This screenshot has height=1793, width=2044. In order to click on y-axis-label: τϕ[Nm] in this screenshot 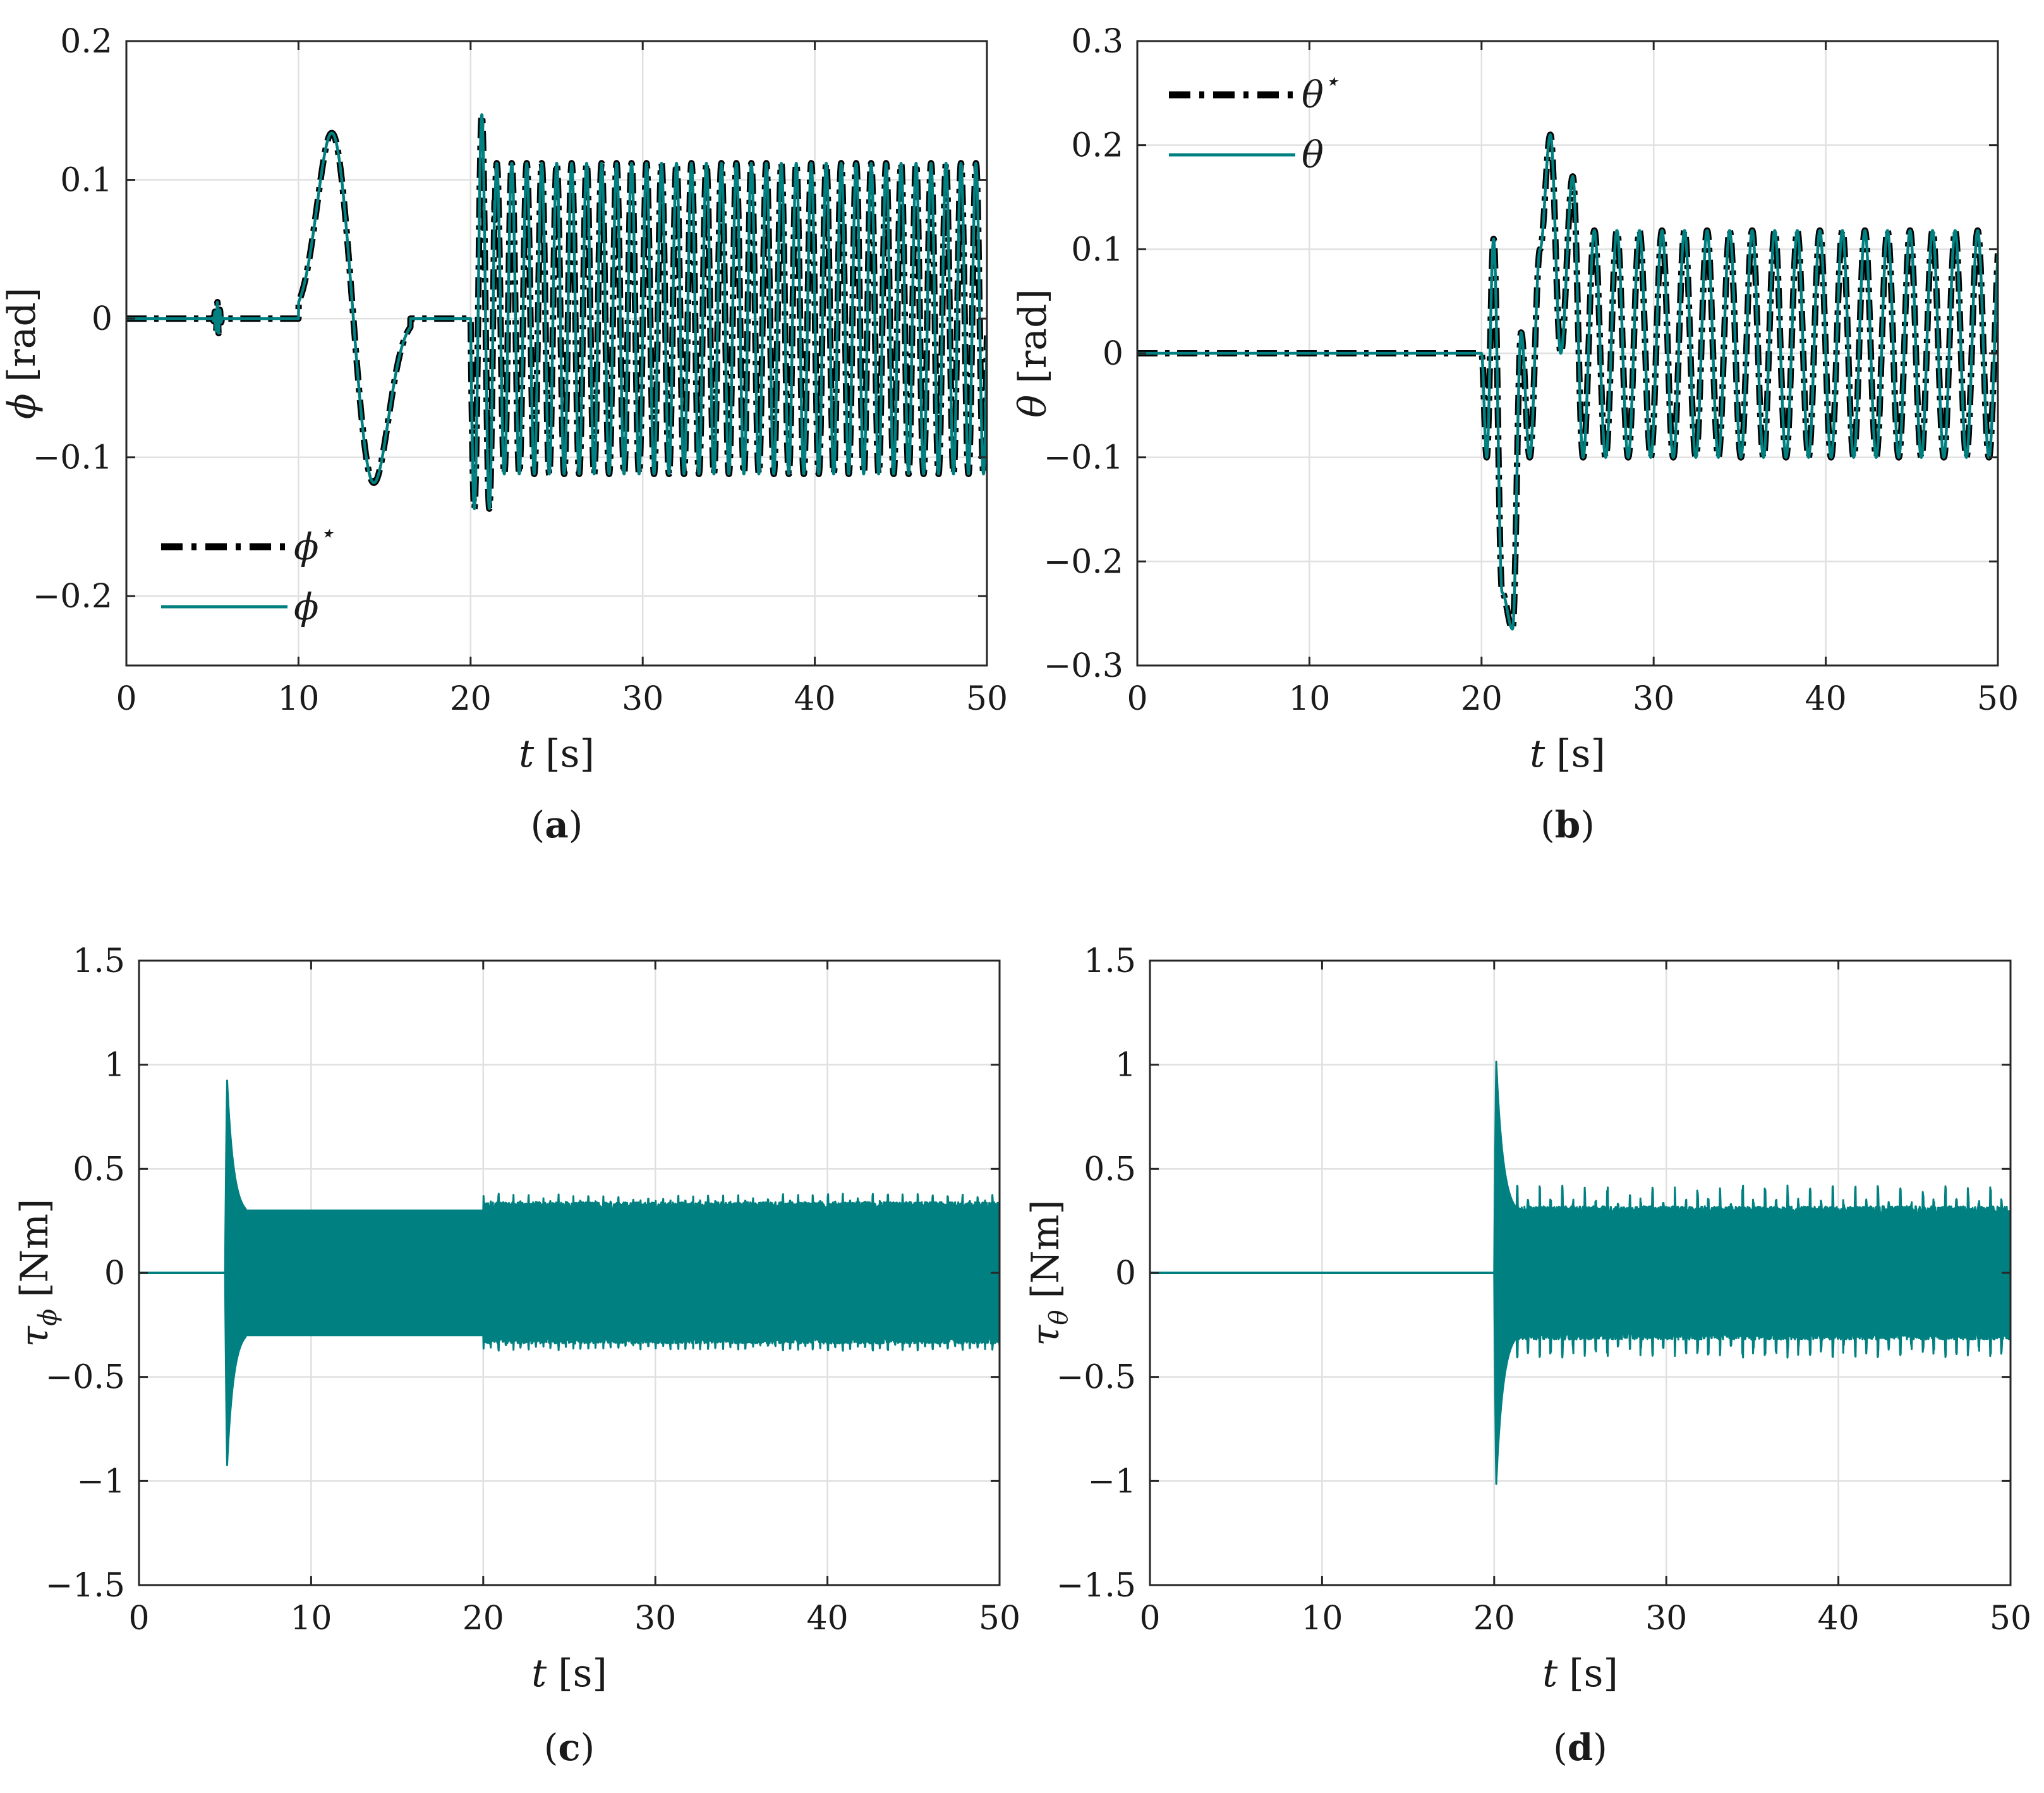, I will do `click(38, 1273)`.